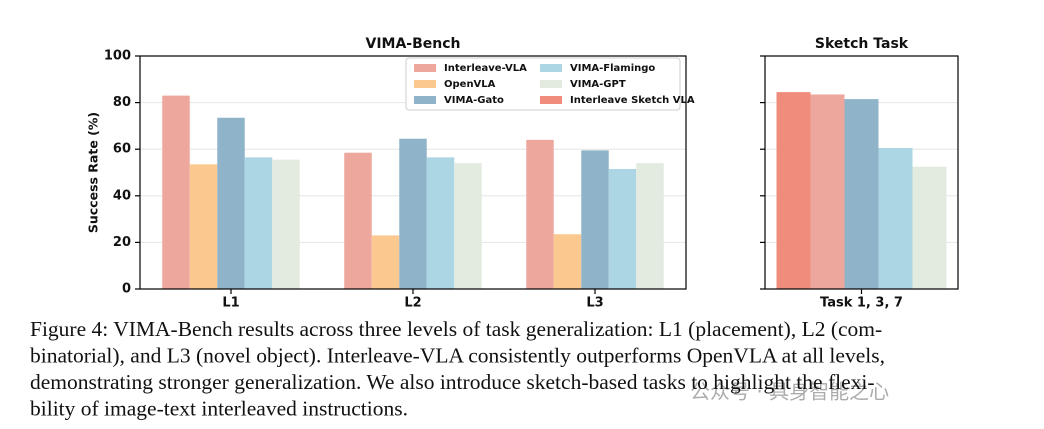  I want to click on chart-title: VIMA-Bench, so click(412, 44).